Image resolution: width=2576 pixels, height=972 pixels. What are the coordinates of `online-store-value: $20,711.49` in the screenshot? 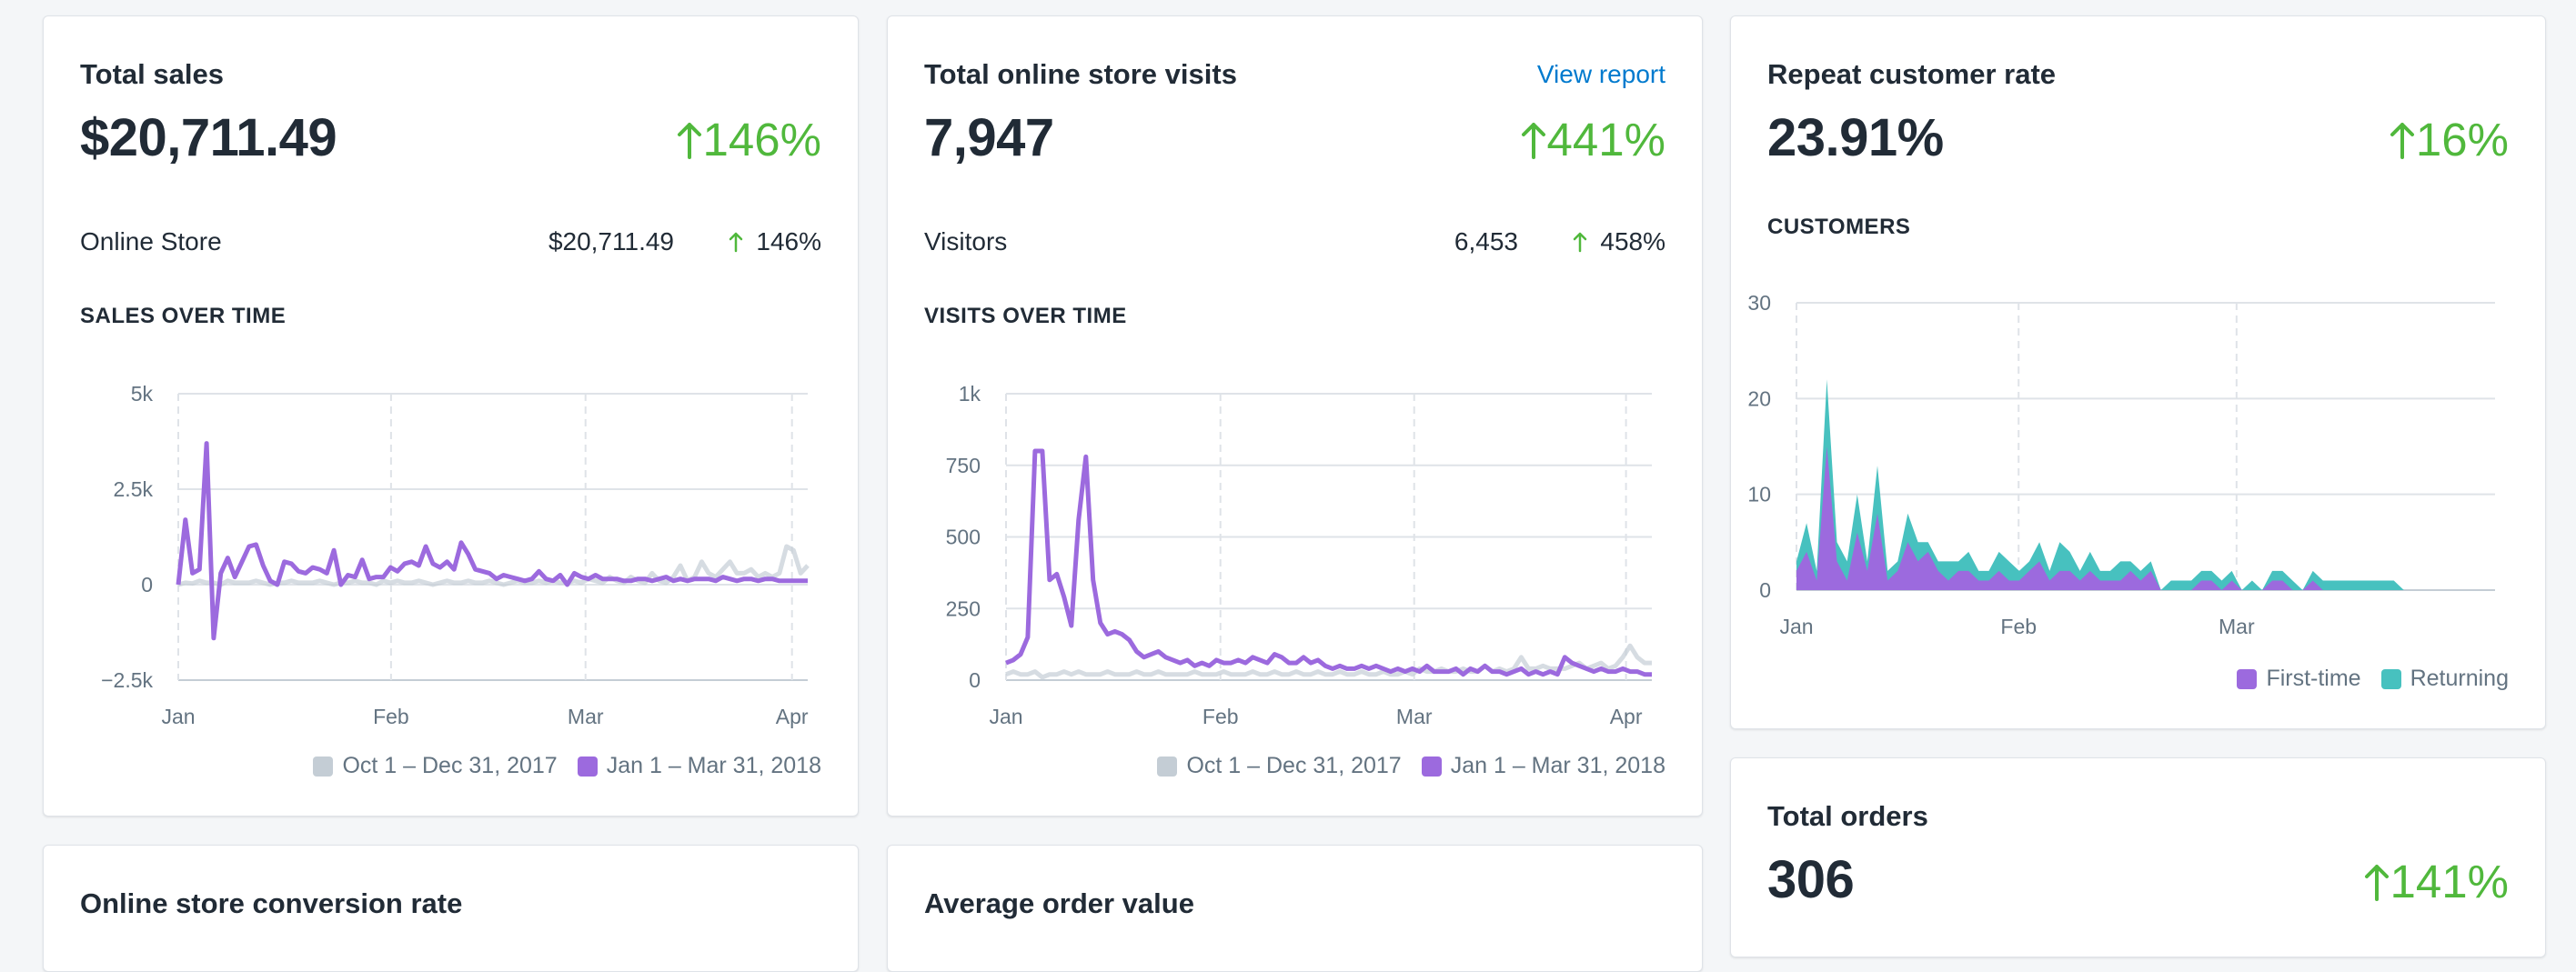 It's located at (611, 242).